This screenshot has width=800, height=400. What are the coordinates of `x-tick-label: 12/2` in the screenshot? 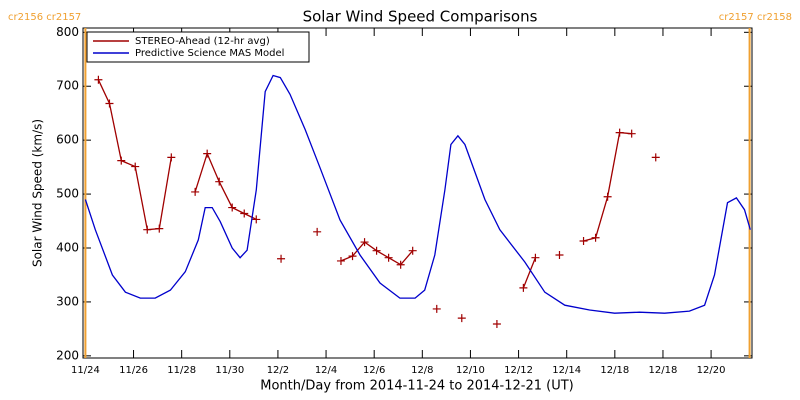 It's located at (278, 370).